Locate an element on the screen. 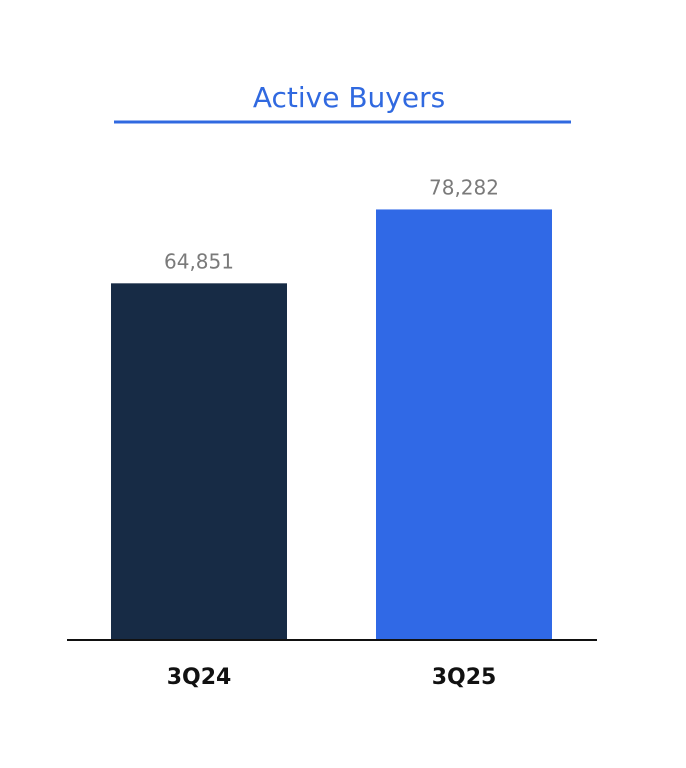 The image size is (686, 768). bar-3q25 is located at coordinates (464, 424).